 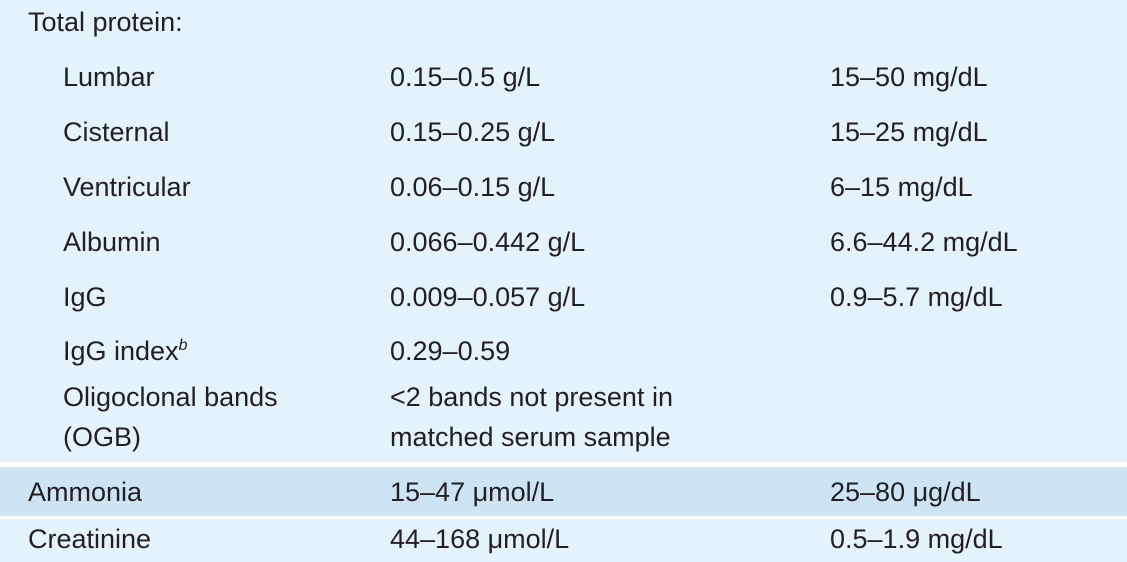 What do you see at coordinates (473, 132) in the screenshot?
I see `si-value: 0.15–0.25 g/L` at bounding box center [473, 132].